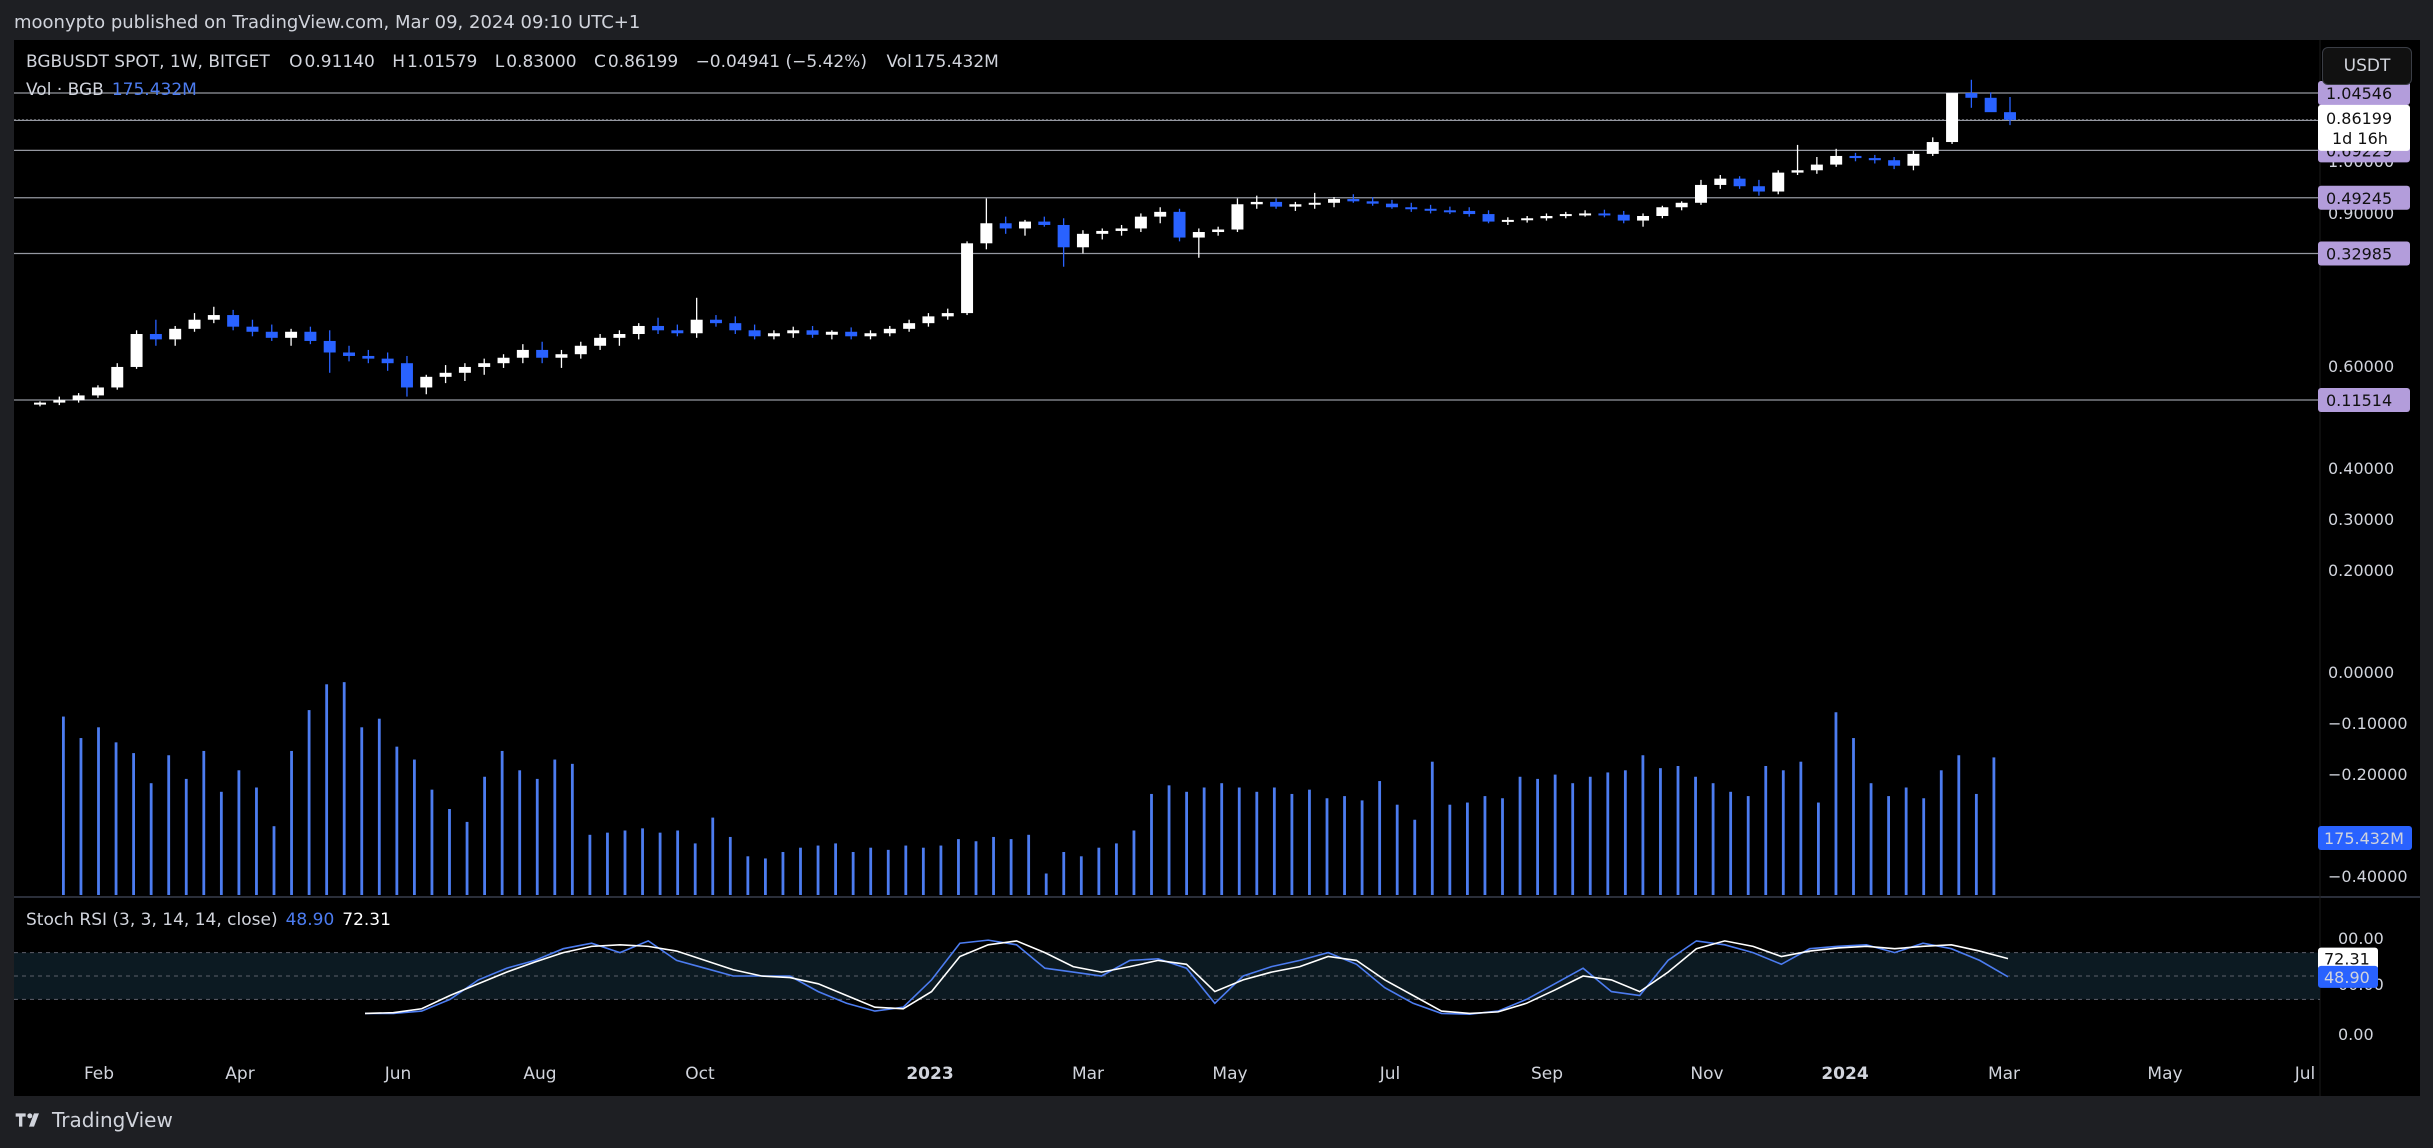  Describe the element at coordinates (2364, 838) in the screenshot. I see `volume-axis-label: 175.432M` at that location.